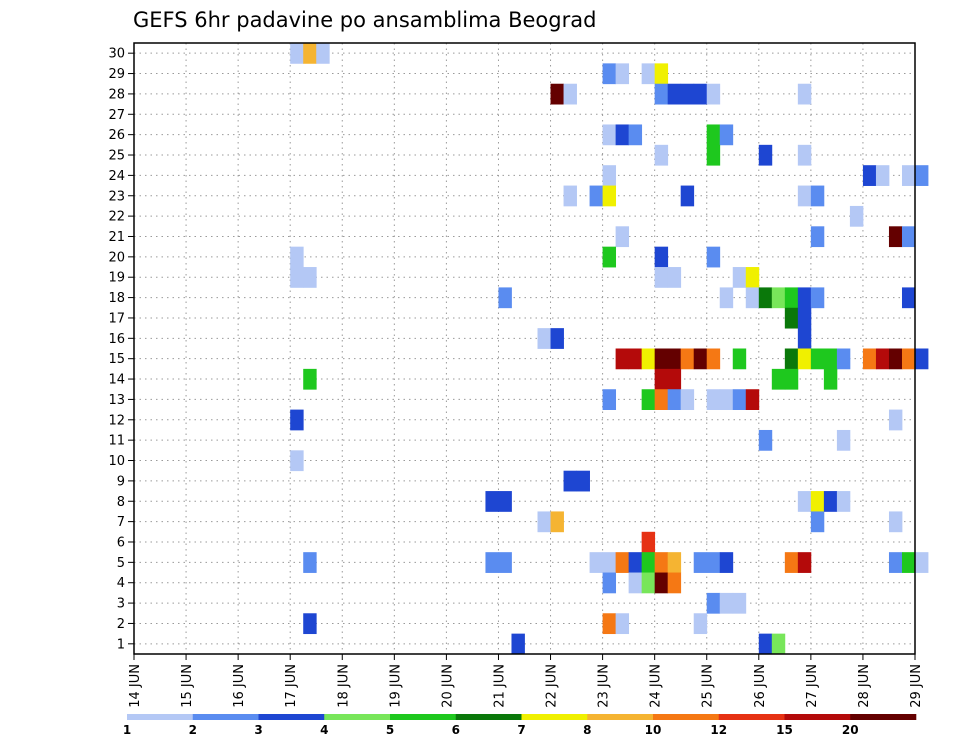  Describe the element at coordinates (343, 686) in the screenshot. I see `x-tick-label: 18 JUN` at that location.